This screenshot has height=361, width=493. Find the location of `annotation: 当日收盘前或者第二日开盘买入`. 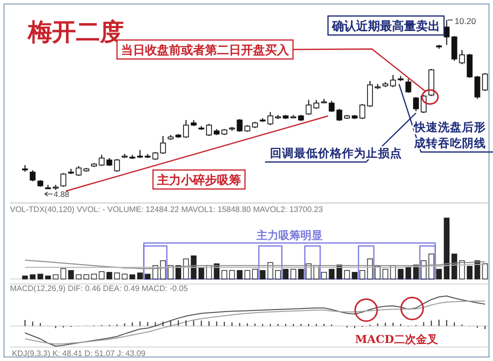

annotation: 当日收盘前或者第二日开盘买入 is located at coordinates (205, 50).